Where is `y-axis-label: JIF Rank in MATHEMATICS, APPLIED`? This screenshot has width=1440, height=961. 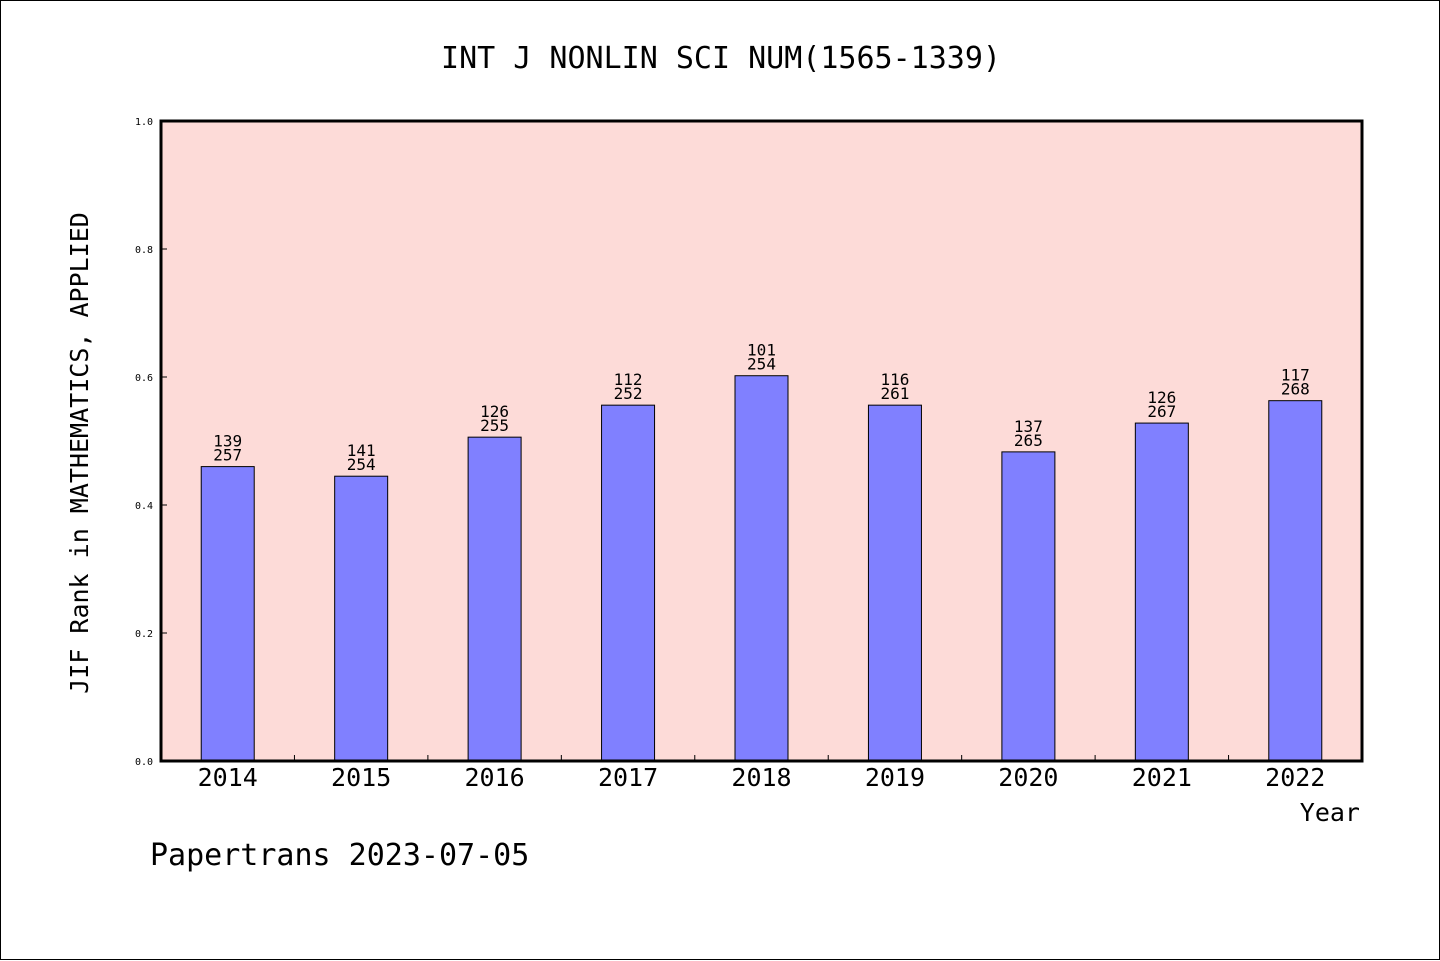
y-axis-label: JIF Rank in MATHEMATICS, APPLIED is located at coordinates (79, 453).